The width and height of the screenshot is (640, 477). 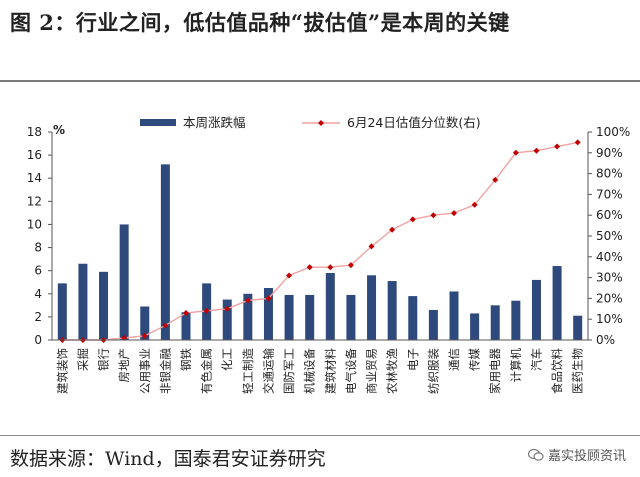 What do you see at coordinates (330, 371) in the screenshot?
I see `category-label: 建筑材料` at bounding box center [330, 371].